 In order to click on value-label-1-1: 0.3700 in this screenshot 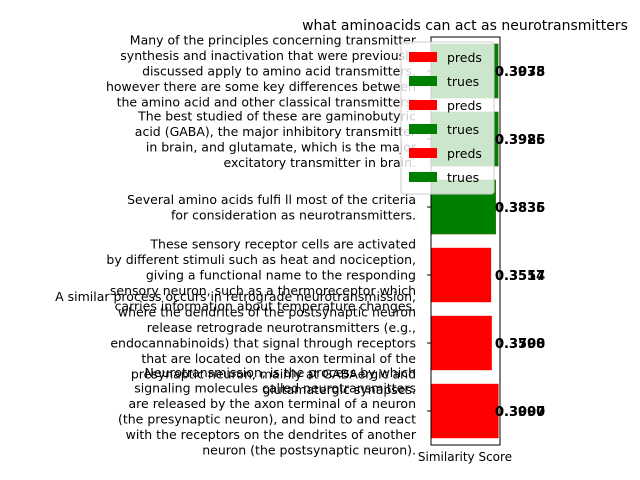, I will do `click(520, 344)`.